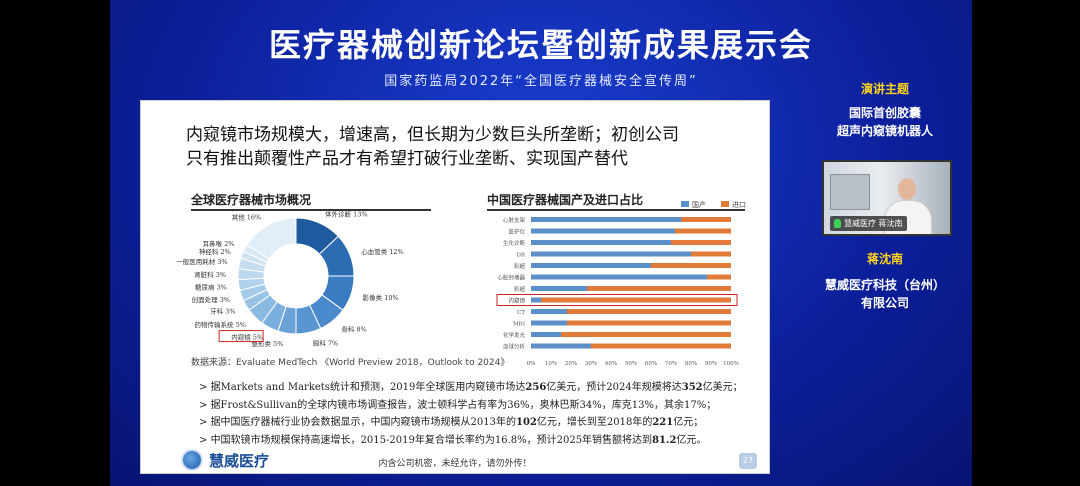 The image size is (1080, 486). What do you see at coordinates (540, 45) in the screenshot?
I see `event-title: 医疗器械创新论坛暨创新成果展示会` at bounding box center [540, 45].